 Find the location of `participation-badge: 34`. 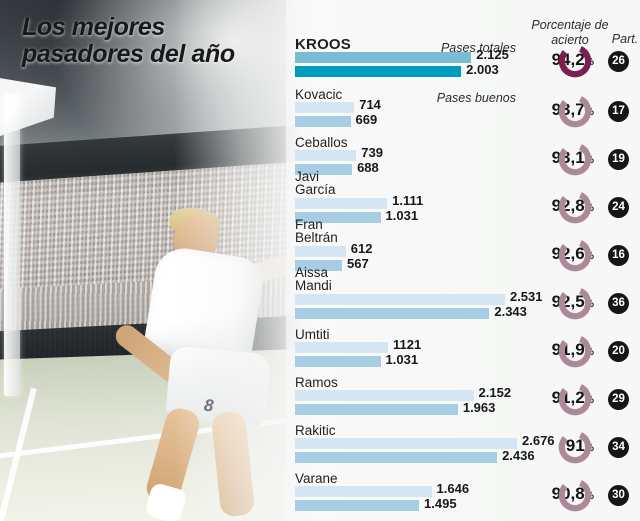

participation-badge: 34 is located at coordinates (618, 447).